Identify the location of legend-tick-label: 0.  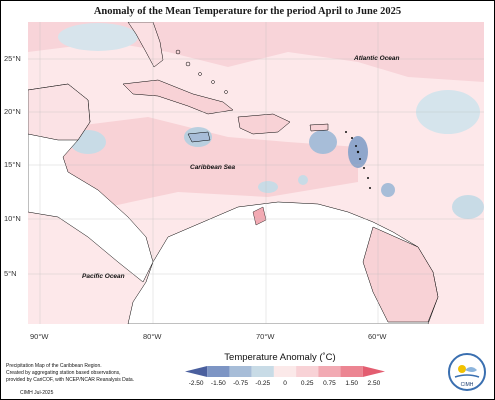
(285, 383).